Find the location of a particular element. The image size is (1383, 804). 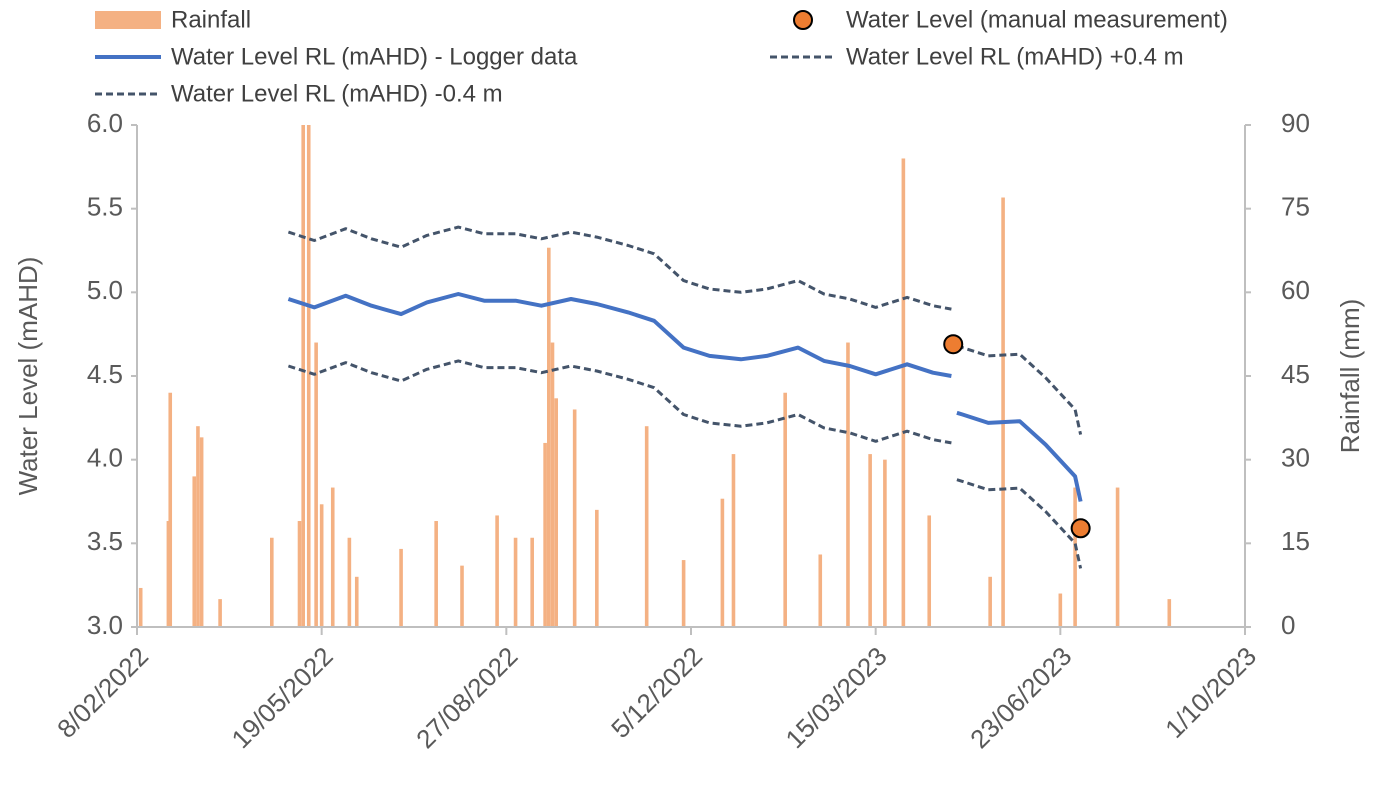

x-tick-label: 5/12/2022 is located at coordinates (656, 692).